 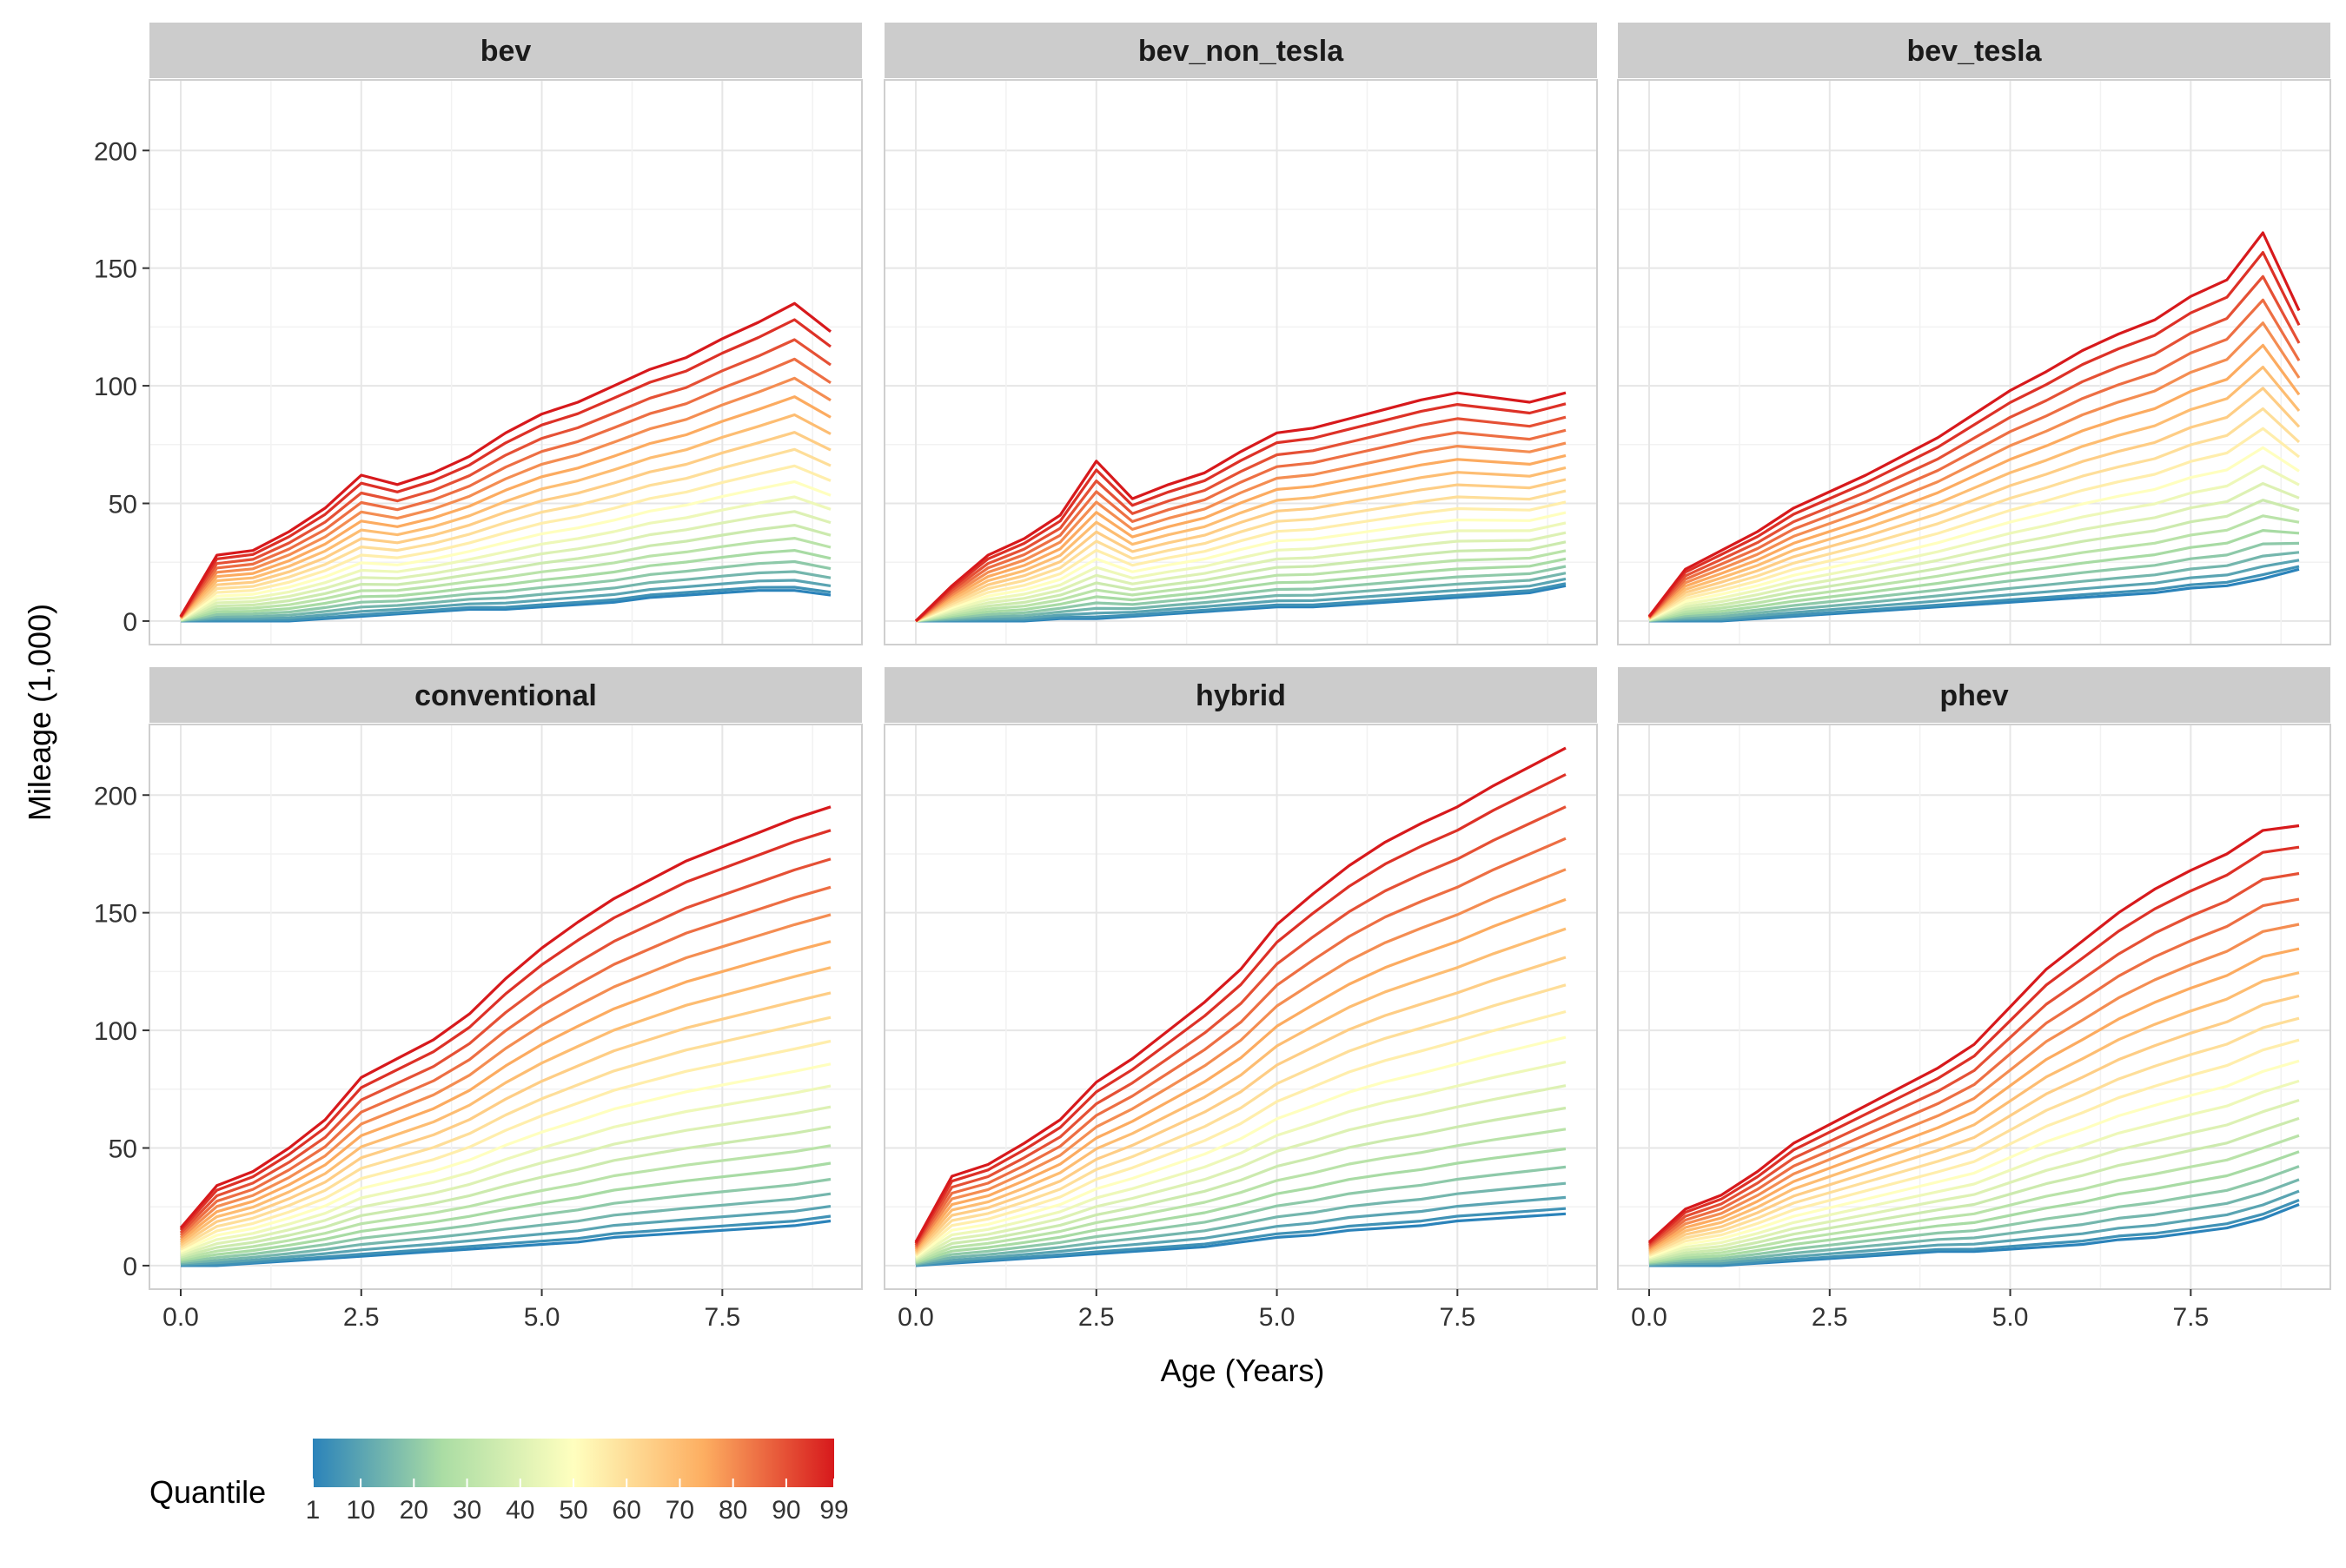 I want to click on x-tick-label: 5.0, so click(x=542, y=1317).